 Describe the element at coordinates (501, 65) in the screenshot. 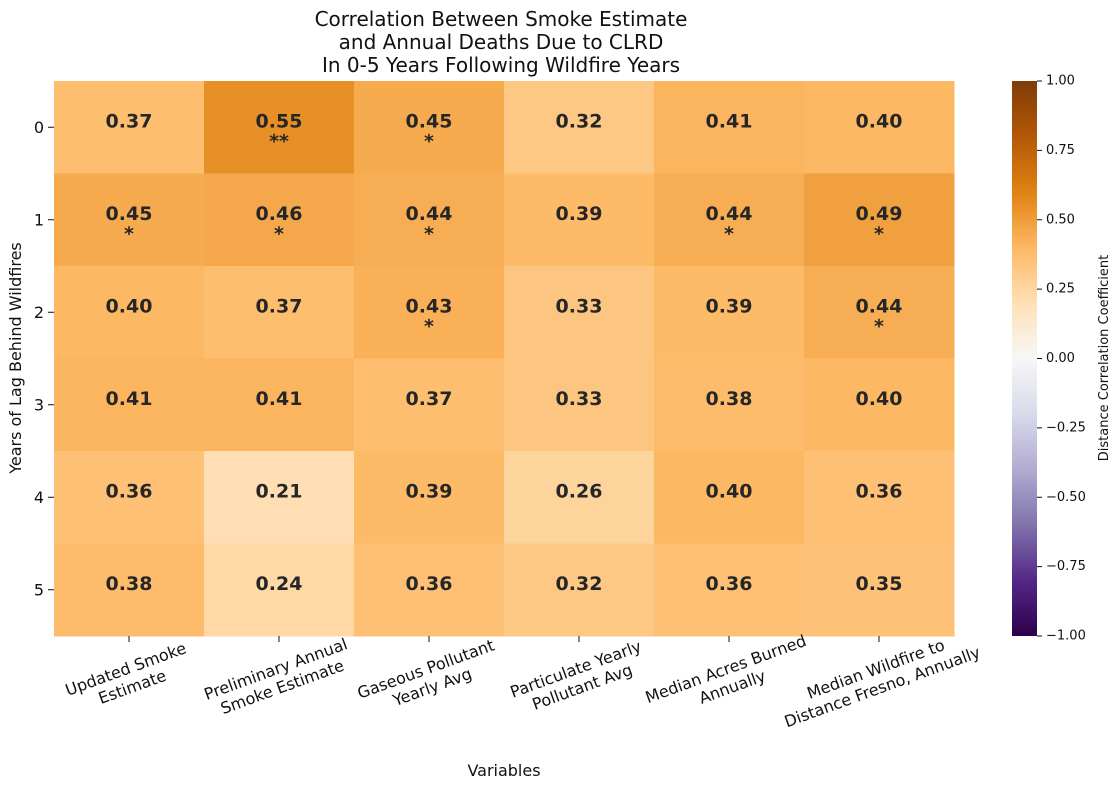

I see `chart-title-line-3: In 0-5 Years Following Wildfire Years` at that location.